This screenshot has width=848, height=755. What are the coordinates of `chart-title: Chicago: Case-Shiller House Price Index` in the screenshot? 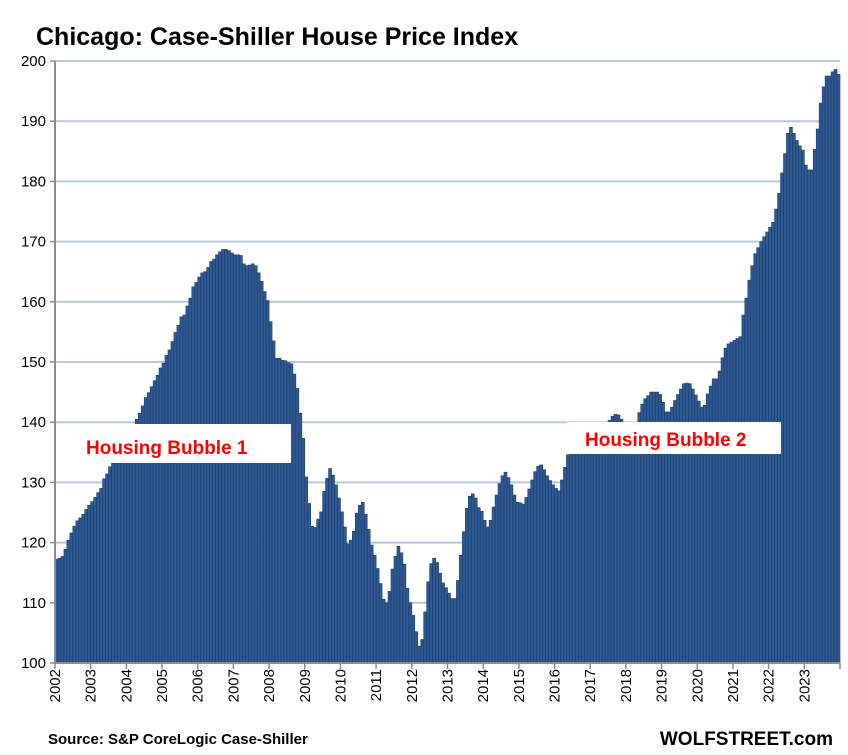 It's located at (277, 37).